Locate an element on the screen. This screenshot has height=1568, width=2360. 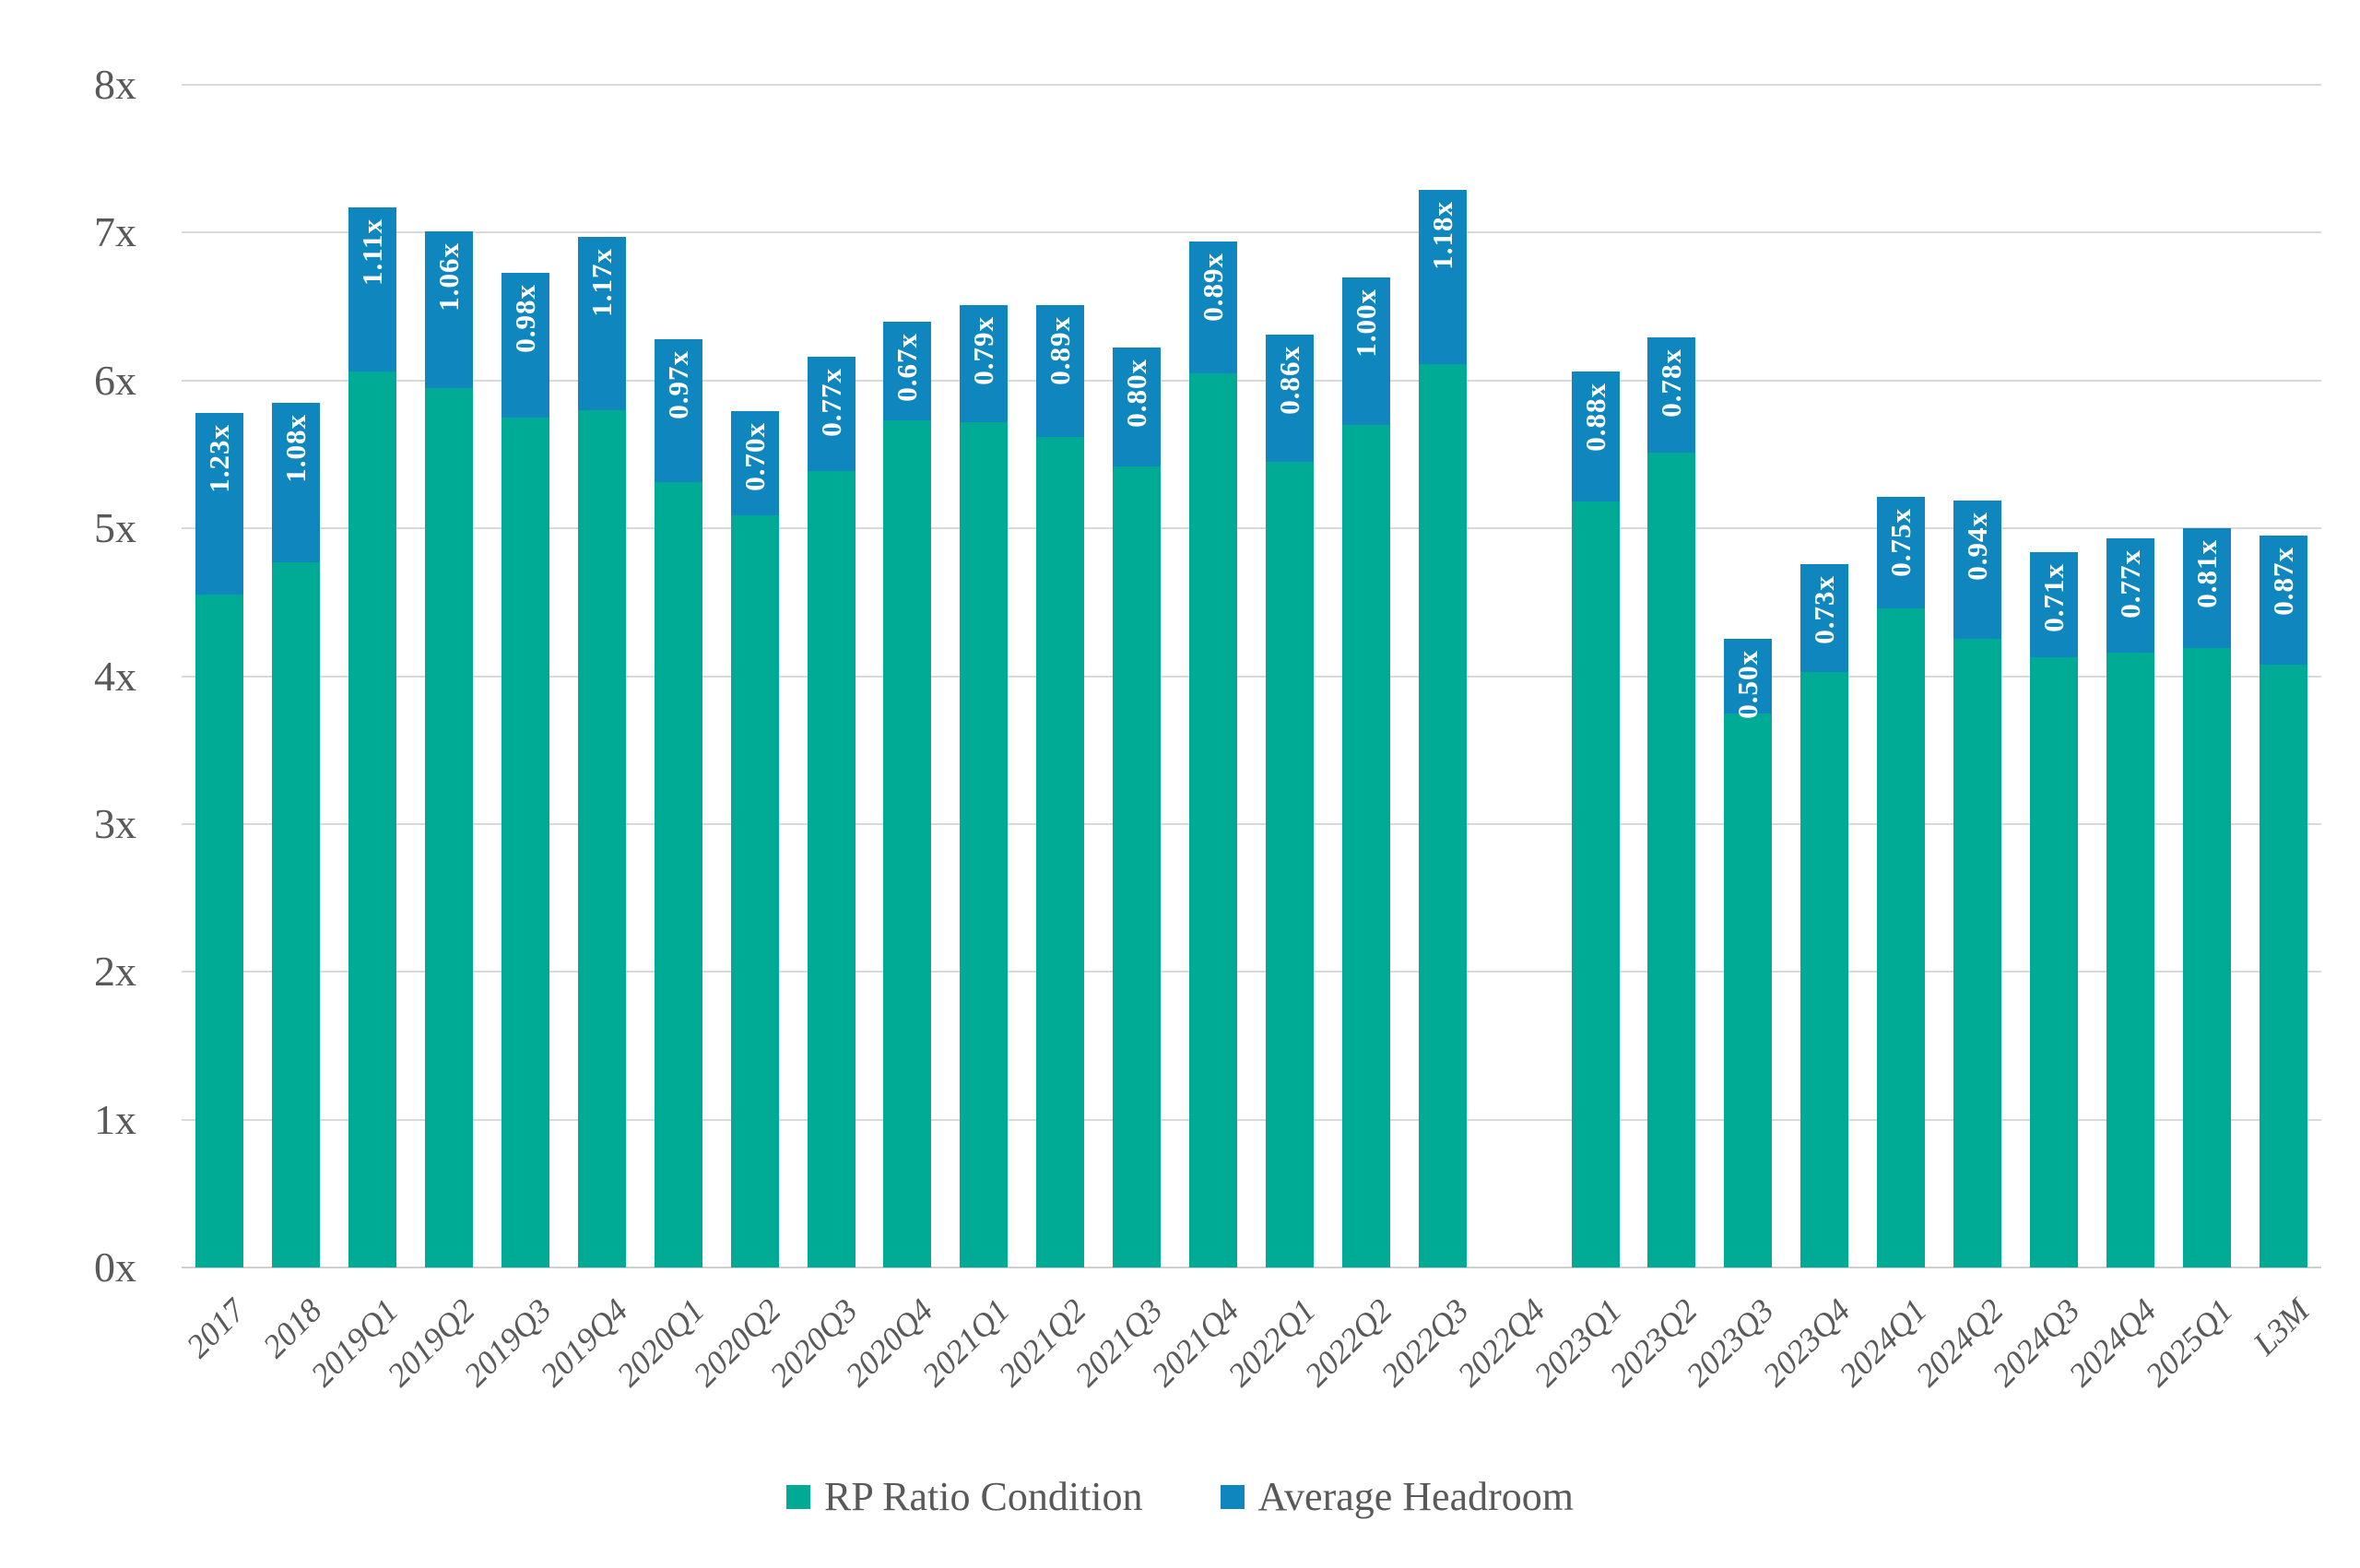
y-tick-label-3x: 3x is located at coordinates (115, 823).